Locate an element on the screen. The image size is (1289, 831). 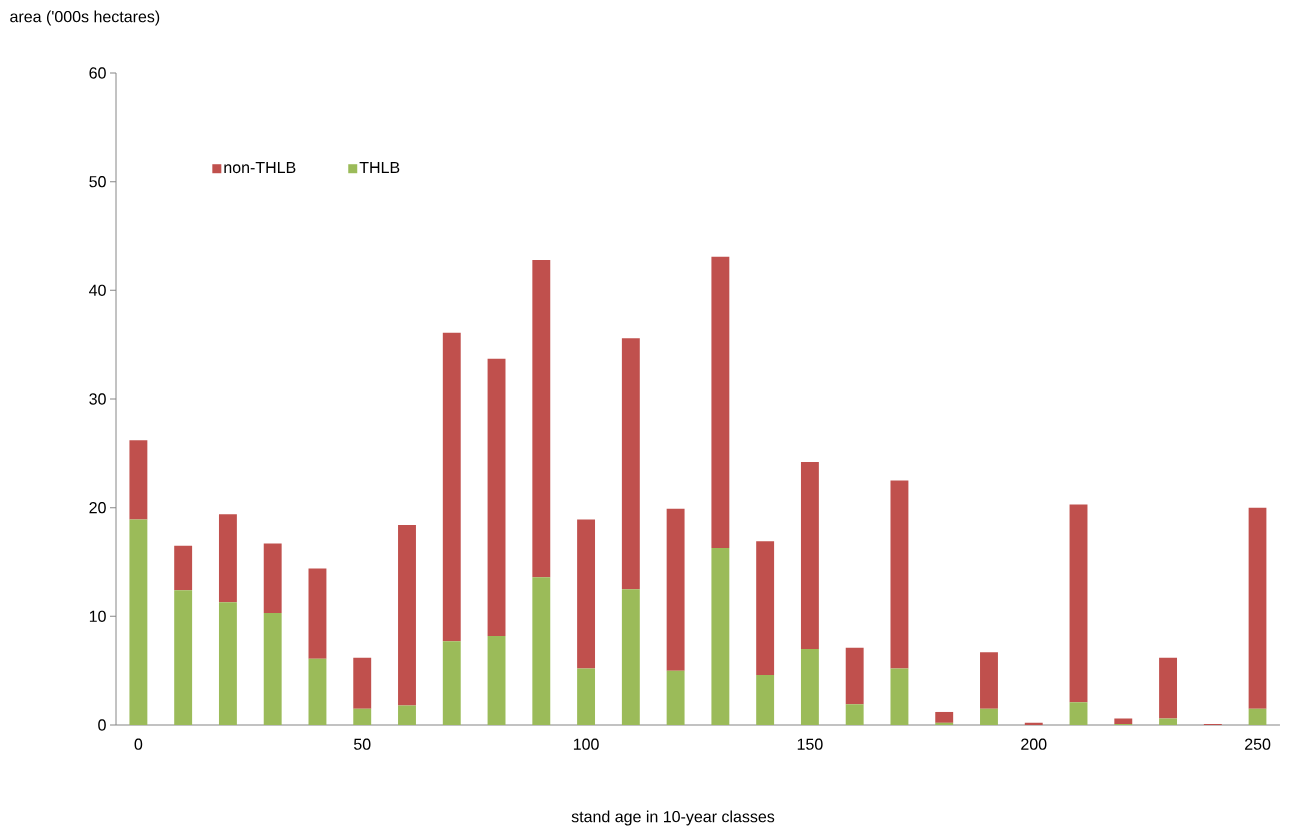
y-tick-label: 60 is located at coordinates (97, 73).